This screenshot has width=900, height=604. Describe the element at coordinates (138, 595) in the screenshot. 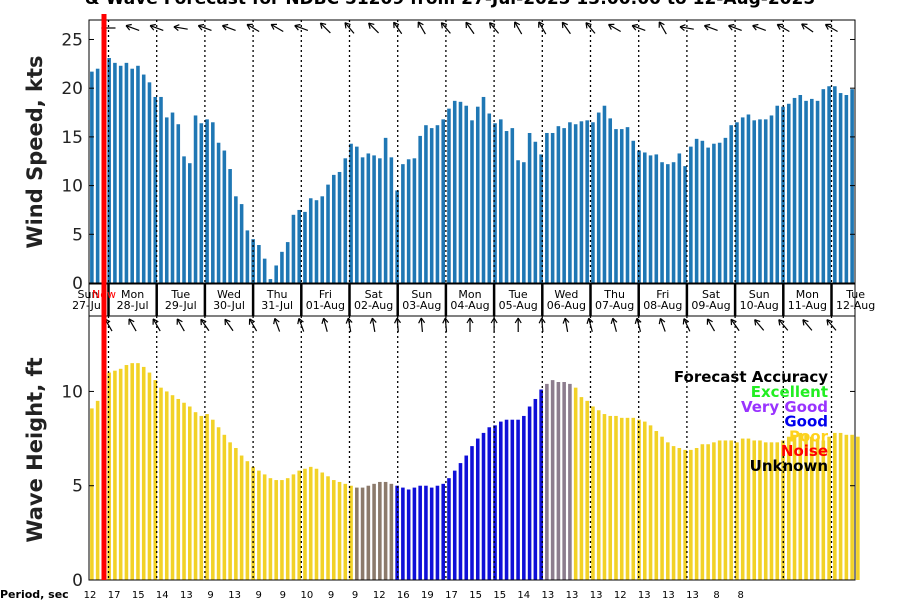

I see `period-value: 15` at that location.